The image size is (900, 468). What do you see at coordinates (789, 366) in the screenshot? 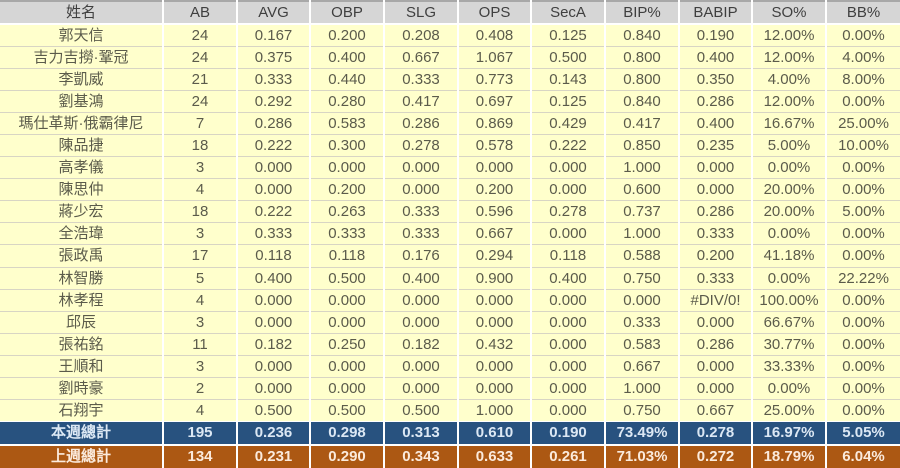
I see `stat-cell: 33.33%` at bounding box center [789, 366].